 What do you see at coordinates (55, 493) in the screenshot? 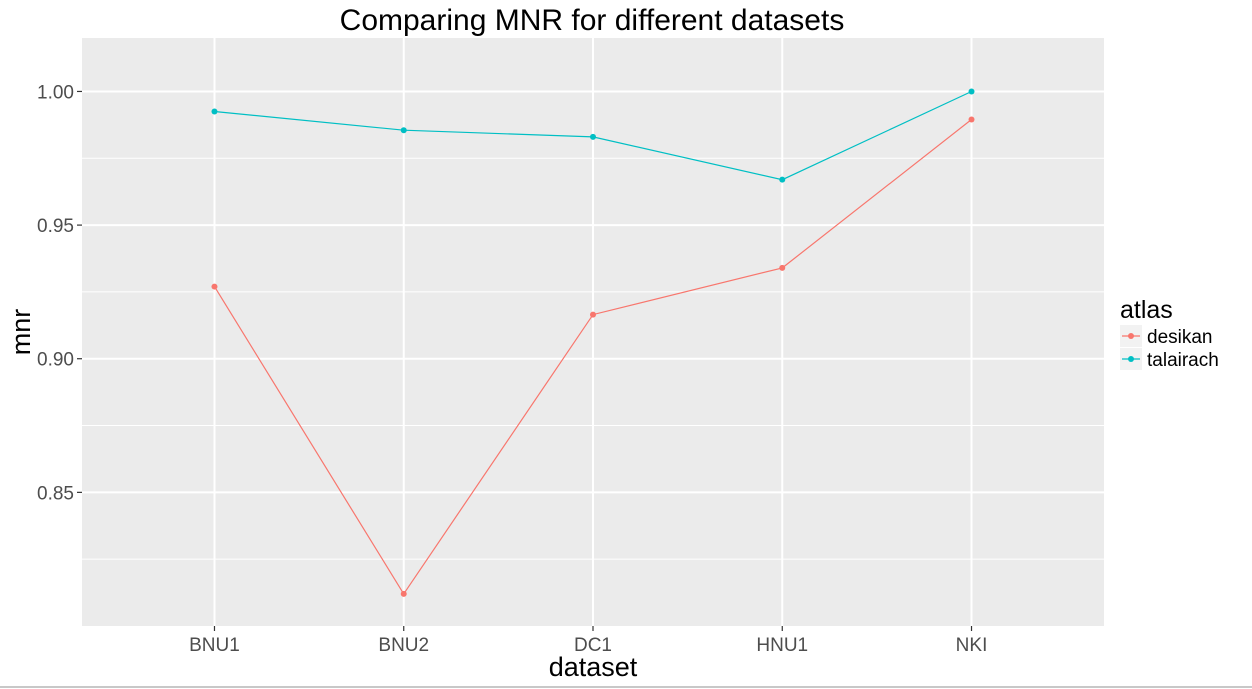
I see `y-tick-label: 0.85` at bounding box center [55, 493].